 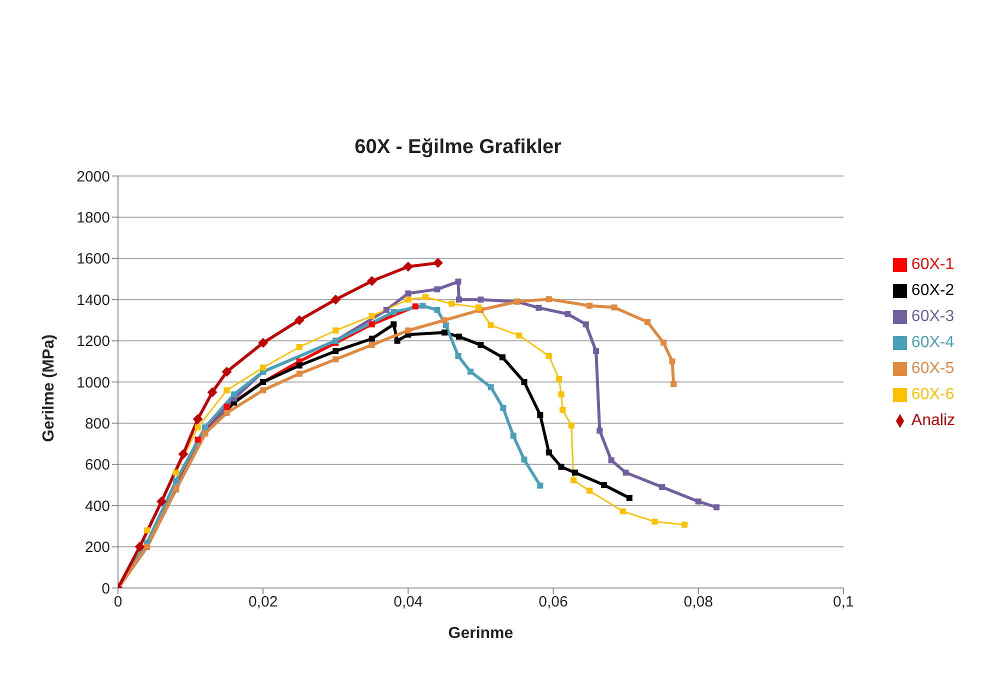 I want to click on legend-label: 60X-1, so click(x=932, y=264).